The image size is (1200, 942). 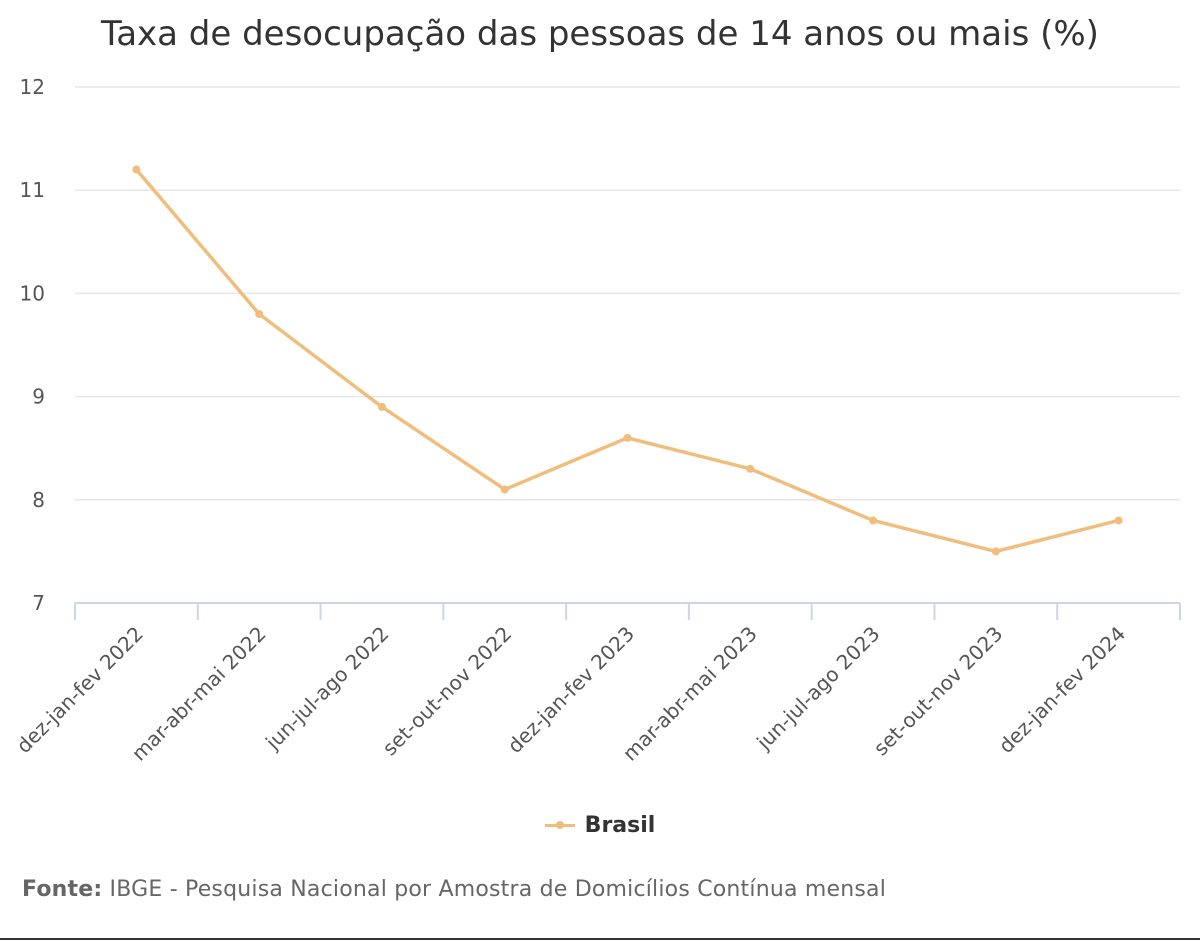 I want to click on source-label: Fonte:, so click(x=62, y=889).